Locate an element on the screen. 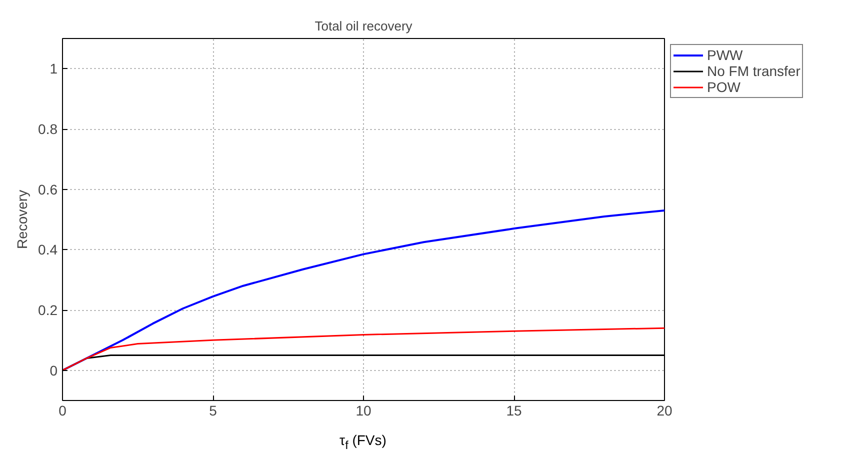 The height and width of the screenshot is (453, 846). x-tick-label: 5 is located at coordinates (213, 410).